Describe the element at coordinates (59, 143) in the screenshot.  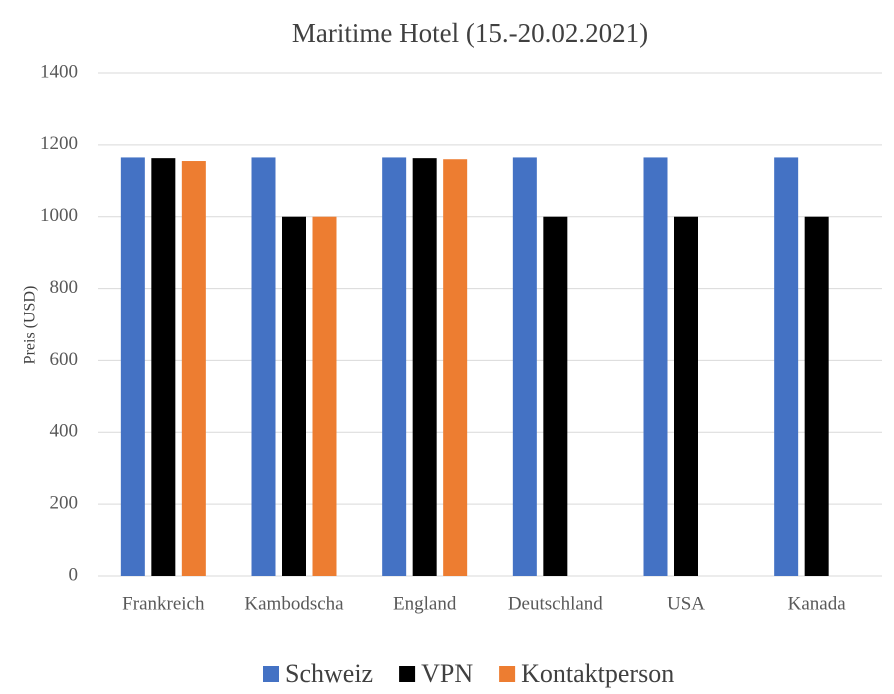
I see `y-tick-label: 1200` at that location.